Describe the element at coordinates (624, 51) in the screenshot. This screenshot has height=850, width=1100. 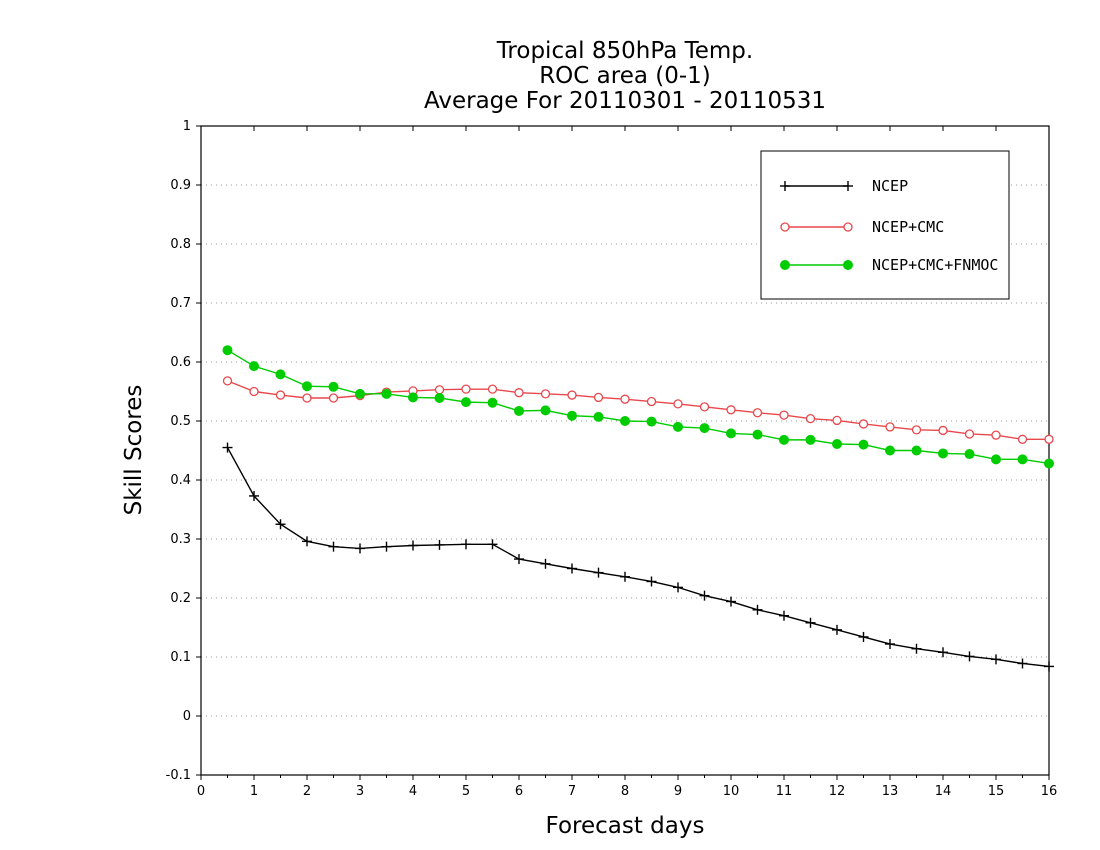
I see `chart-title-line-1: Tropical 850hPa Temp.` at that location.